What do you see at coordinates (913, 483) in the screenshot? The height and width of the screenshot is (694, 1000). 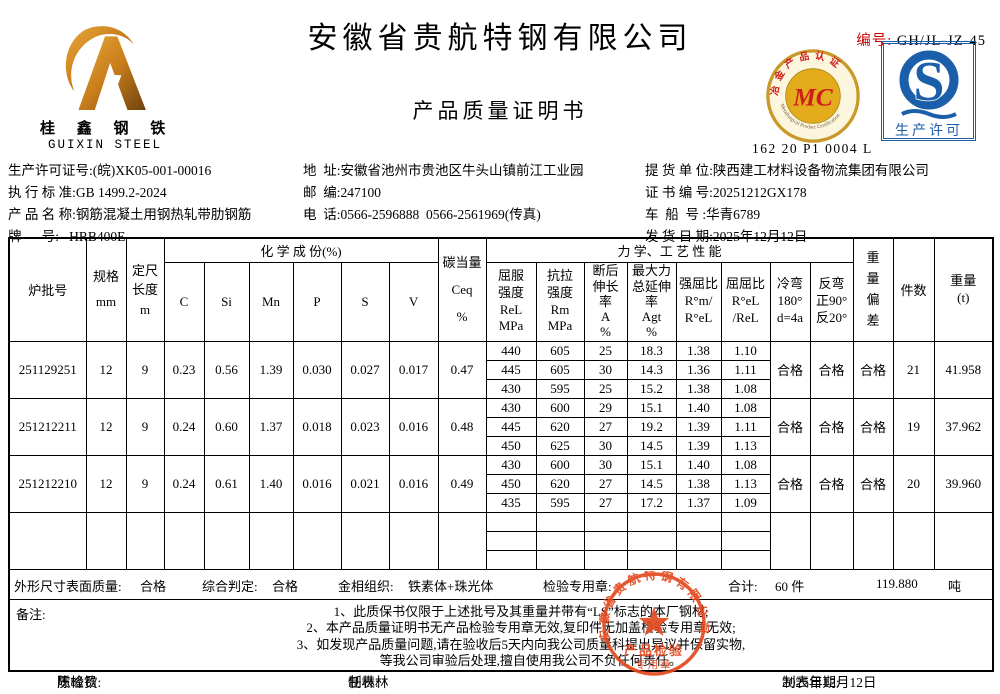 I see `pieces-cell: 20` at bounding box center [913, 483].